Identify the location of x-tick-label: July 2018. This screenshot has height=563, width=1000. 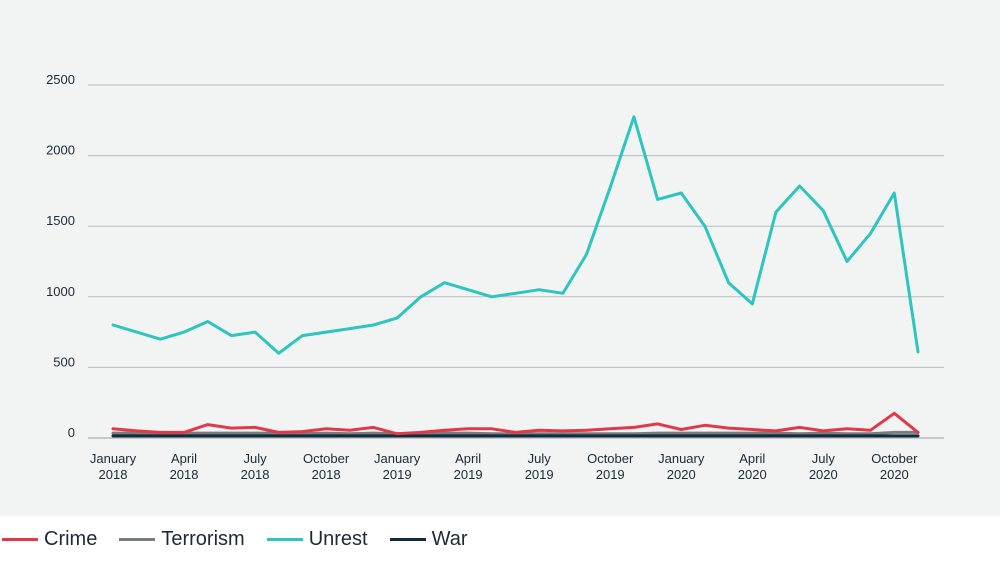
(255, 466).